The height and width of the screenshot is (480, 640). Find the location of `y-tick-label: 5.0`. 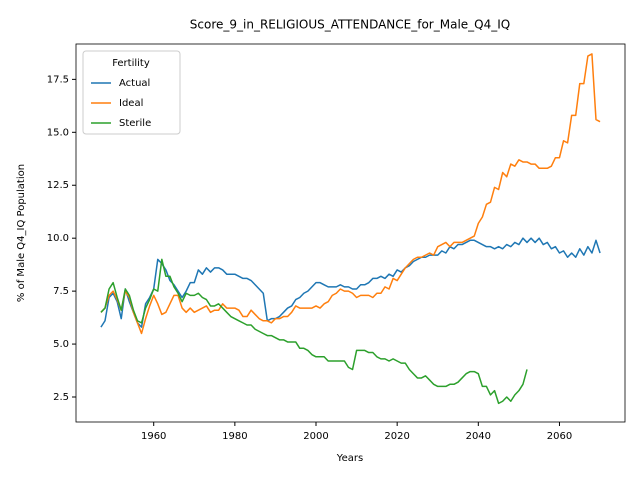

y-tick-label: 5.0 is located at coordinates (61, 344).